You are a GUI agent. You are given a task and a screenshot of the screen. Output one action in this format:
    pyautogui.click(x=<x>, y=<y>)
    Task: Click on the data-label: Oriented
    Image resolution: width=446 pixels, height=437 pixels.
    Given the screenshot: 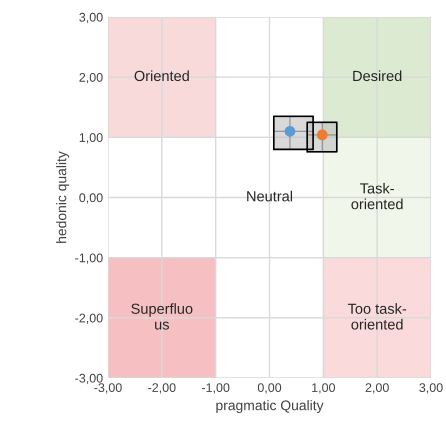 What is the action you would take?
    pyautogui.click(x=161, y=76)
    